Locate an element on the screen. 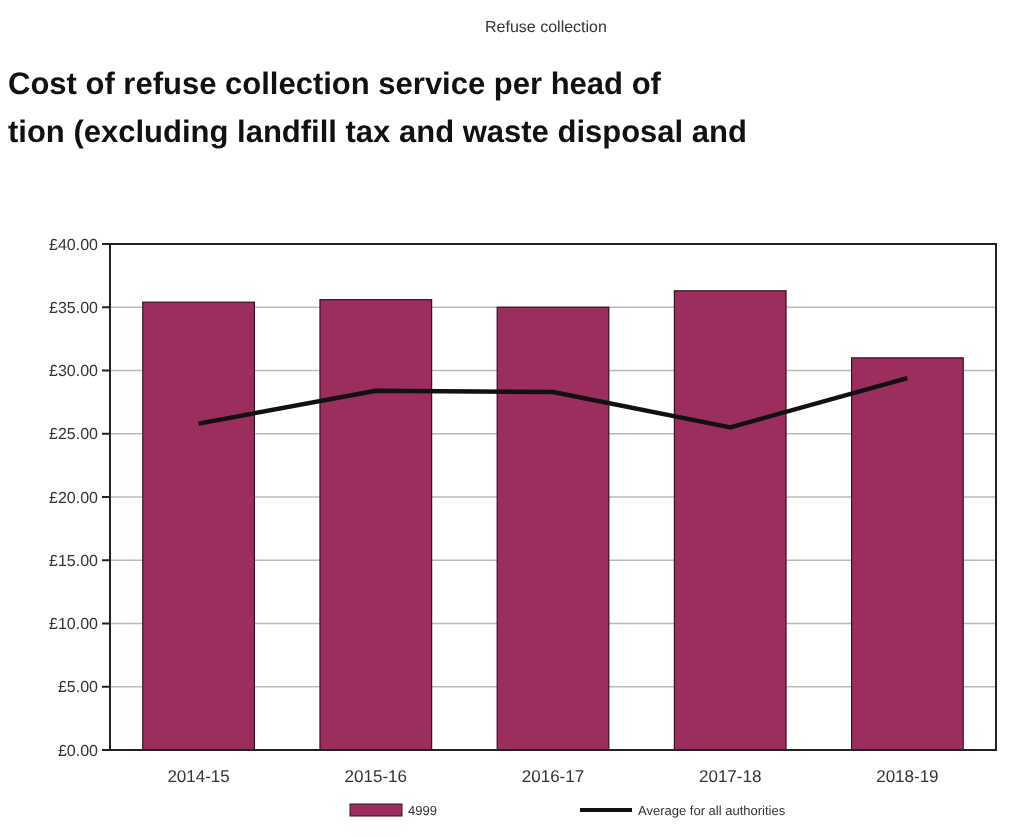 The image size is (1012, 836). chart-title: Cost of refuse collection service per head of tion (excluding landfill tax and waste disposal and is located at coordinates (377, 109).